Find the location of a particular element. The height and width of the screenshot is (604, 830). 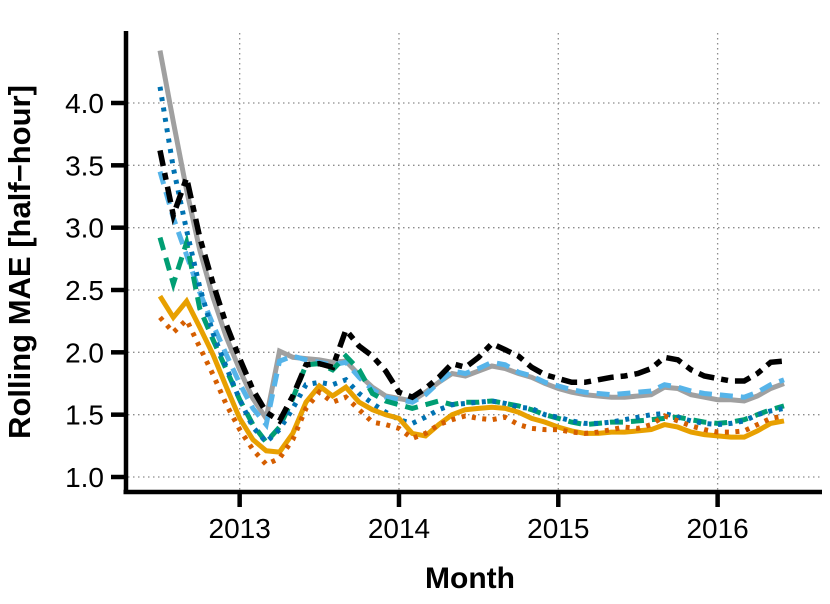

y-tick-label: 1.5 is located at coordinates (84, 415).